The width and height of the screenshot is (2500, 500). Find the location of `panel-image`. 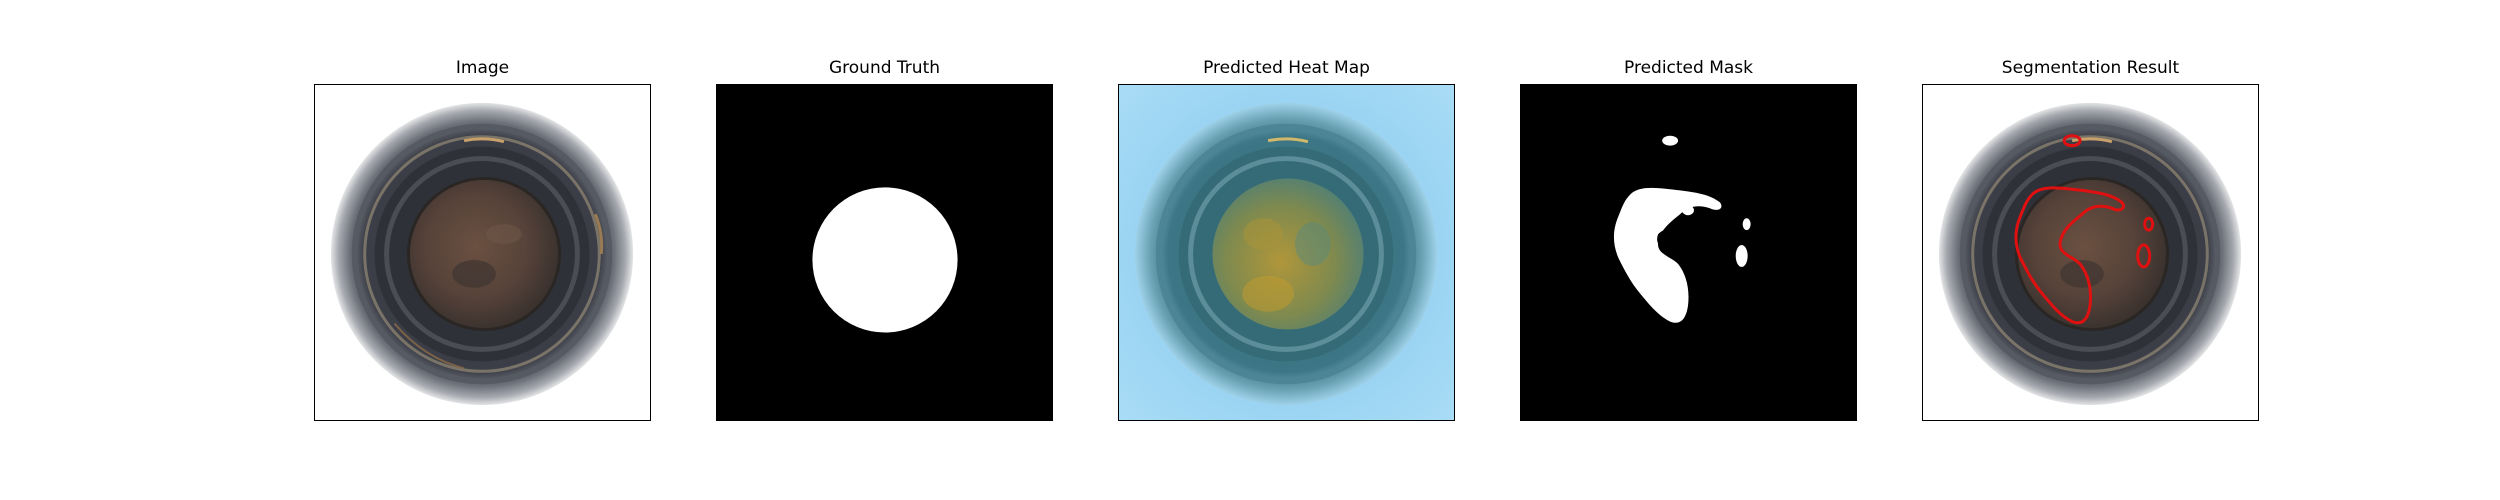

panel-image is located at coordinates (482, 252).